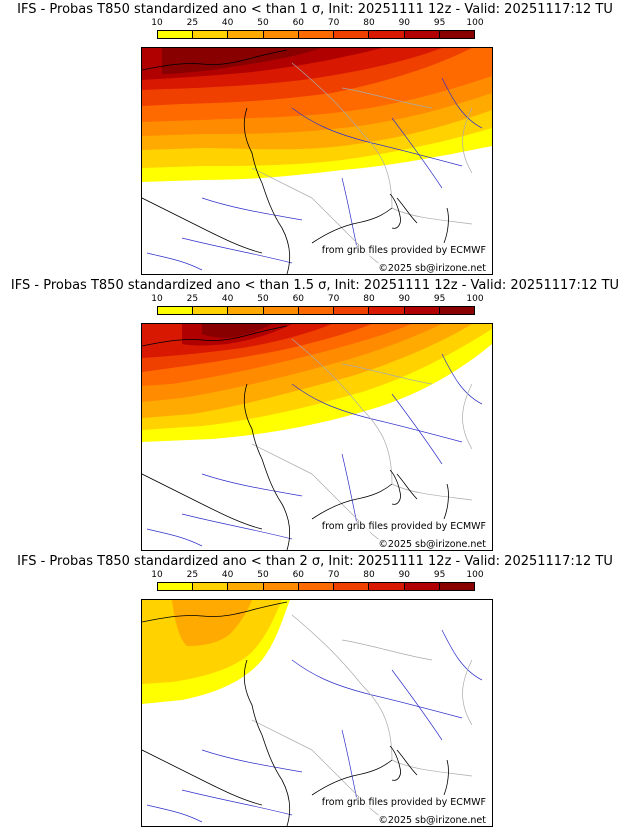 The height and width of the screenshot is (828, 630). I want to click on map-graphic, so click(312, 713).